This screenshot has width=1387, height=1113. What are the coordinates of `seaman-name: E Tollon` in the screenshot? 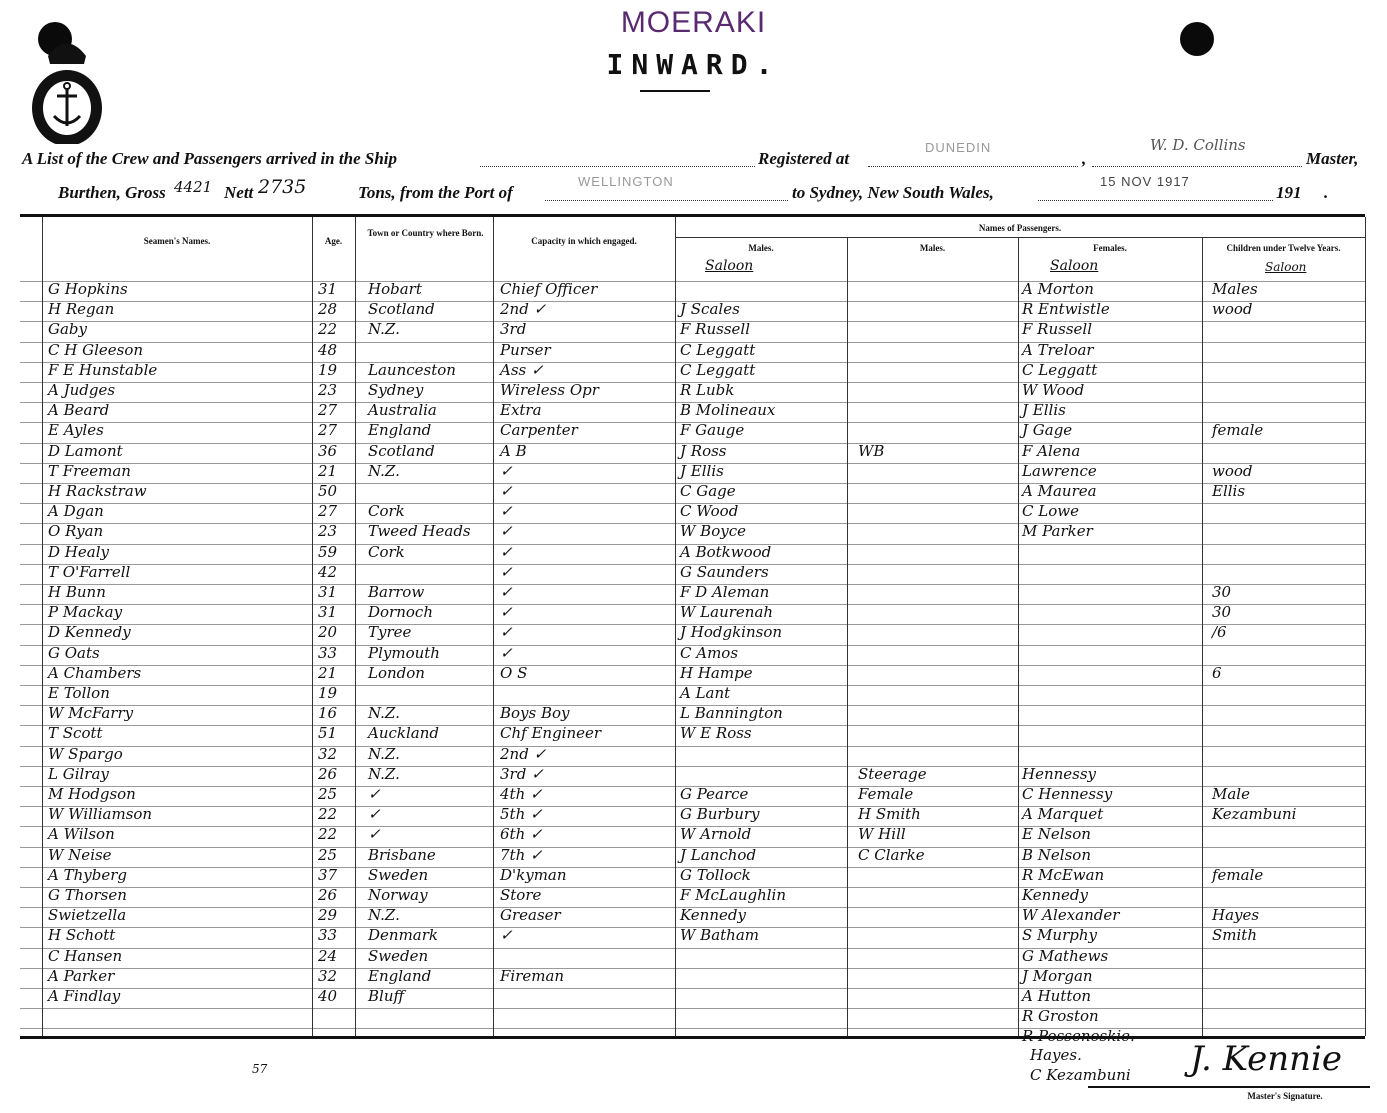 It's located at (79, 693).